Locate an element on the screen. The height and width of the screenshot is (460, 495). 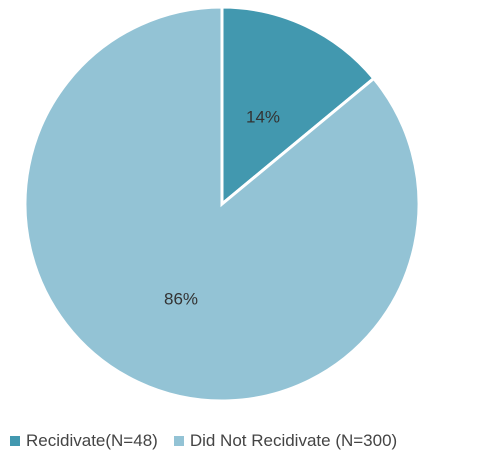
legend-swatch-did-not-recidivate is located at coordinates (178, 441).